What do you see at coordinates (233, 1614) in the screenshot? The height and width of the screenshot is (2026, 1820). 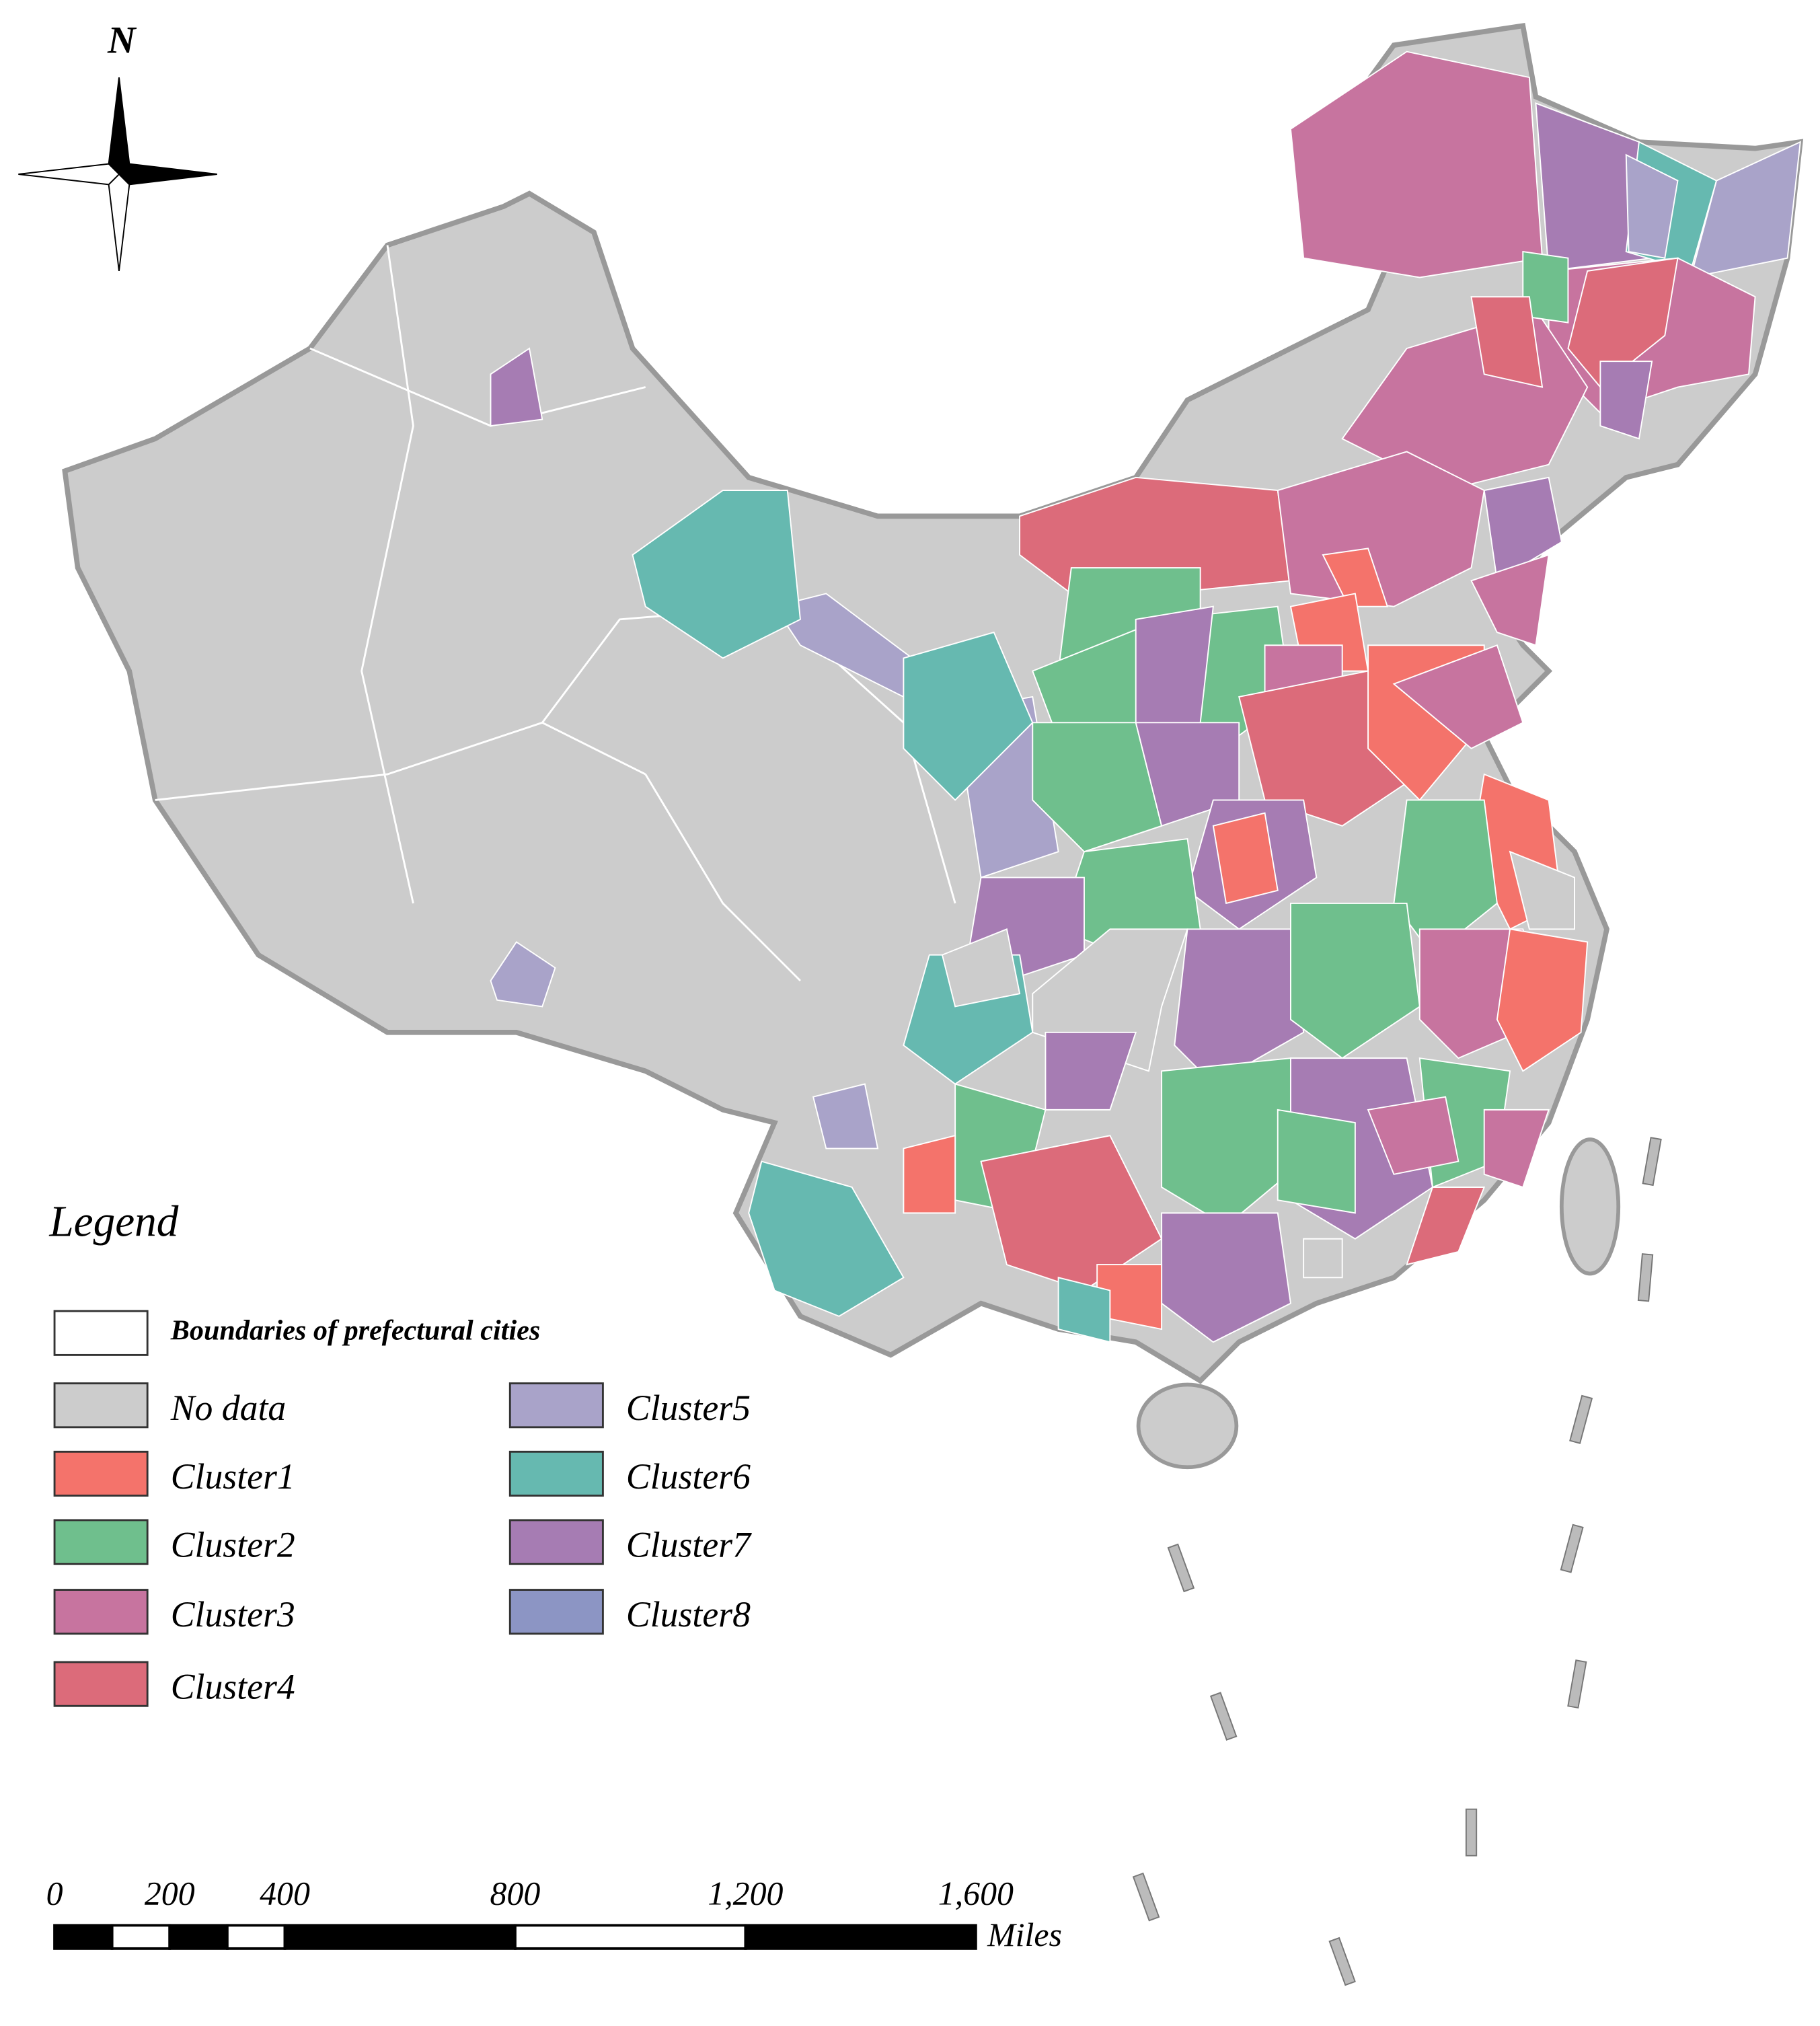 I see `legend-label: Cluster3` at bounding box center [233, 1614].